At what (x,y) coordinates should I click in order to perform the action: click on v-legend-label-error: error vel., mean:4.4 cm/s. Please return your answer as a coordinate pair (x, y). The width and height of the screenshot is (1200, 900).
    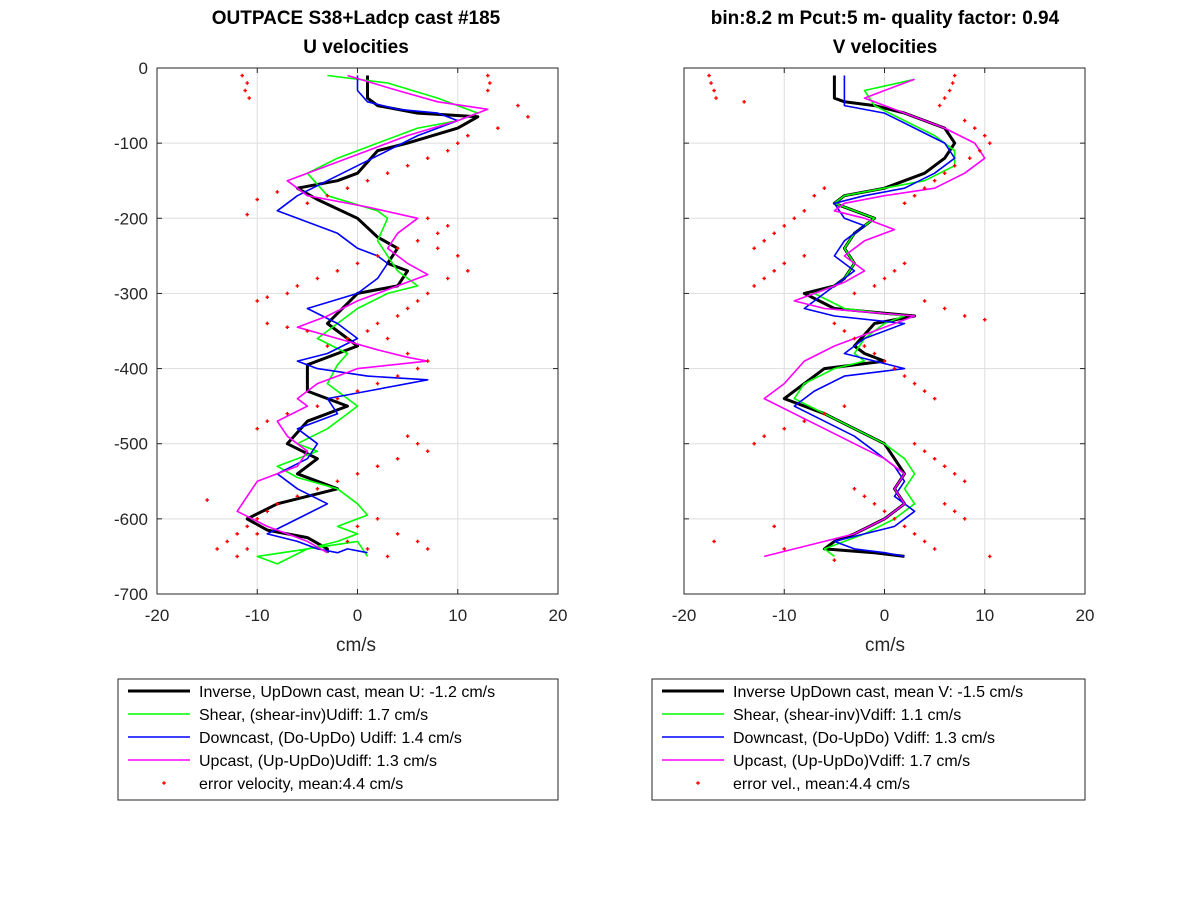
    Looking at the image, I should click on (821, 784).